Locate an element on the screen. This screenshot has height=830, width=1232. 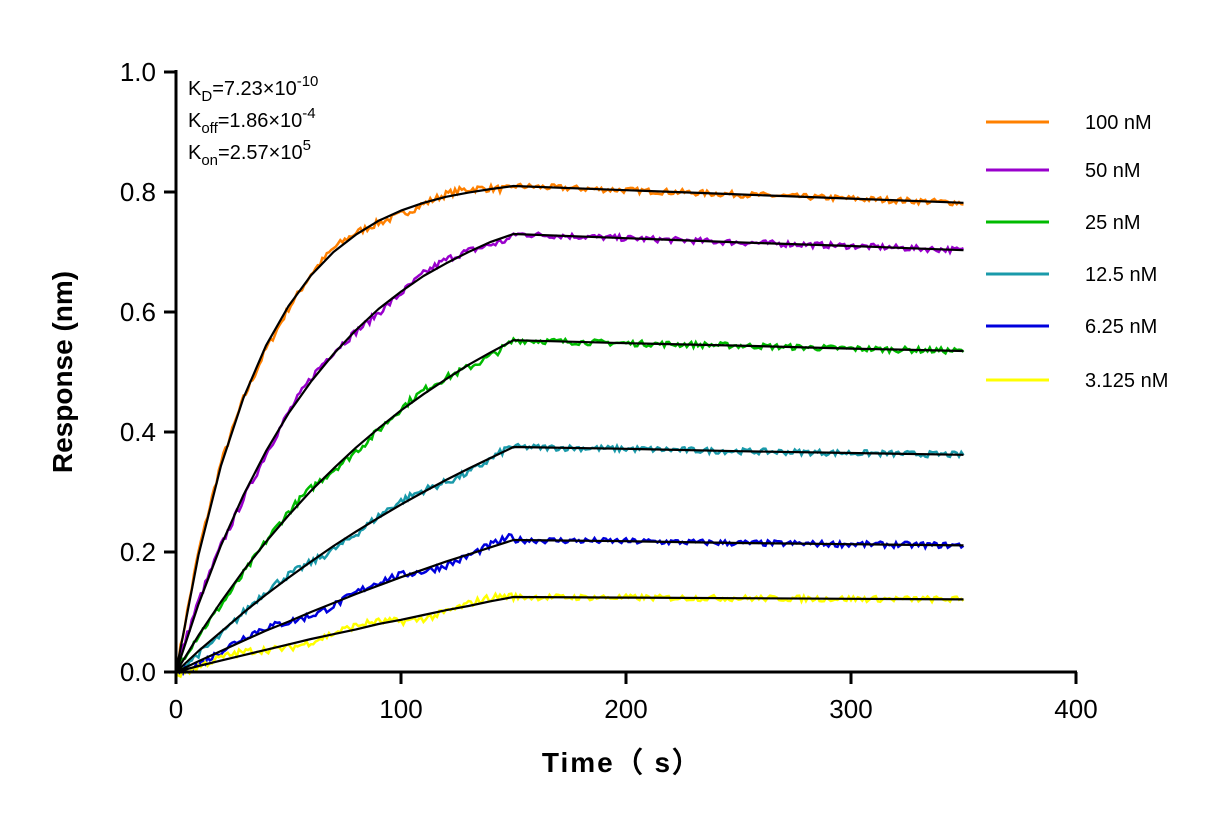
series-trace-6-25-nM is located at coordinates (570, 604).